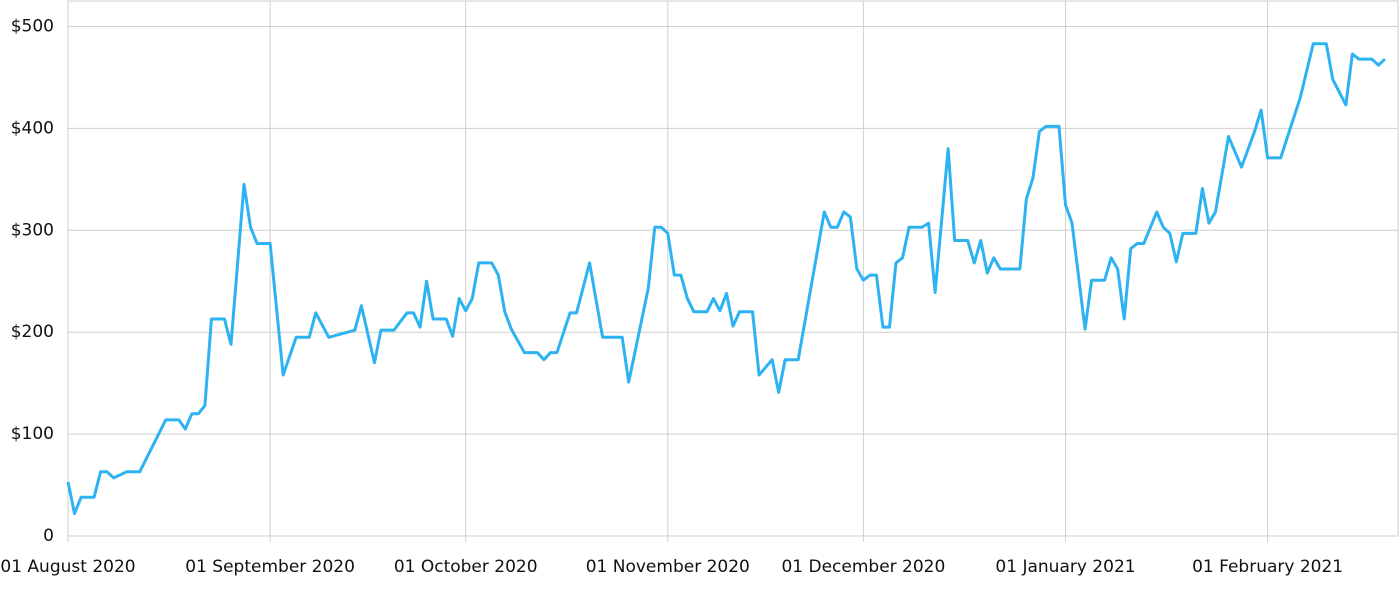  What do you see at coordinates (32, 332) in the screenshot?
I see `y-tick-label: $200` at bounding box center [32, 332].